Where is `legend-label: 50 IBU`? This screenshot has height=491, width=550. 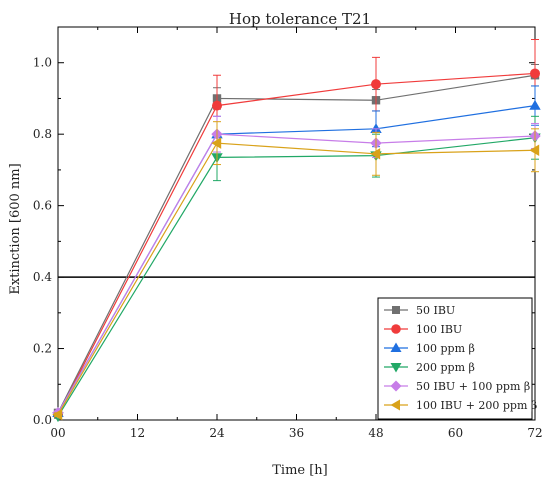
legend-label: 50 IBU is located at coordinates (435, 310).